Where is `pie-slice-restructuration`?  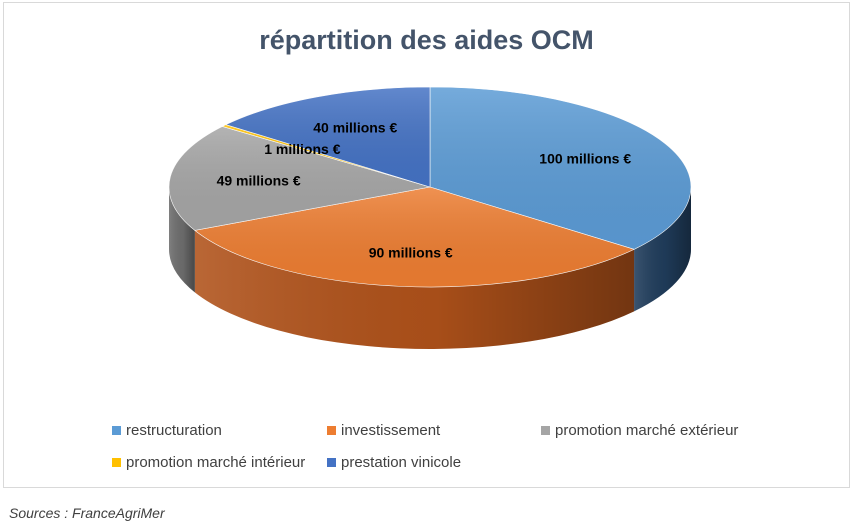 pie-slice-restructuration is located at coordinates (560, 168).